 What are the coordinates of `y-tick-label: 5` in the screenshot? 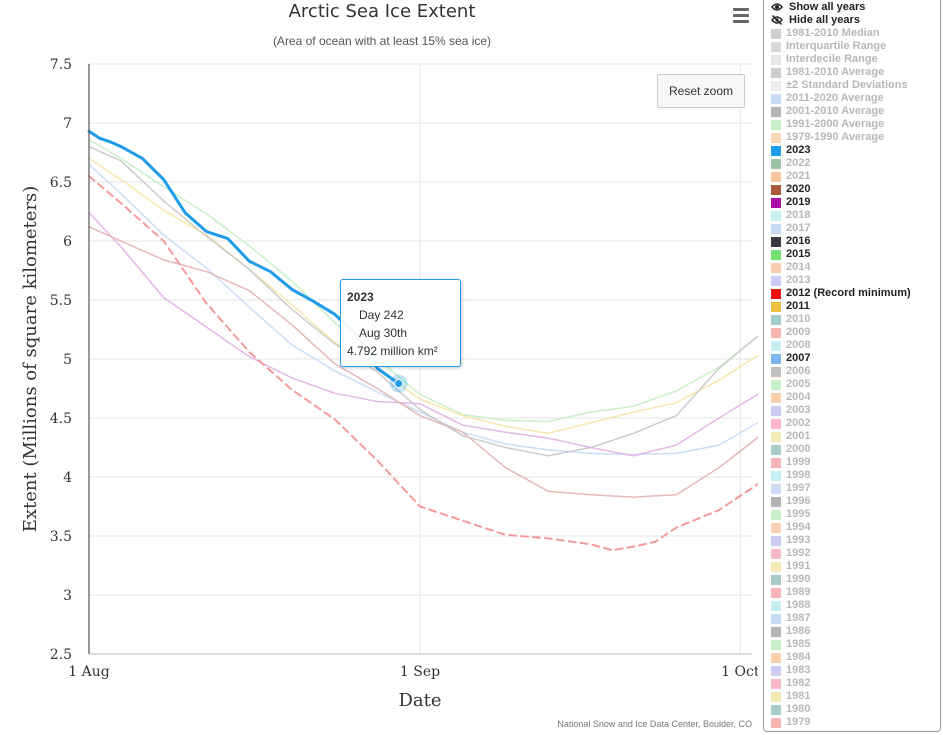 It's located at (67, 360).